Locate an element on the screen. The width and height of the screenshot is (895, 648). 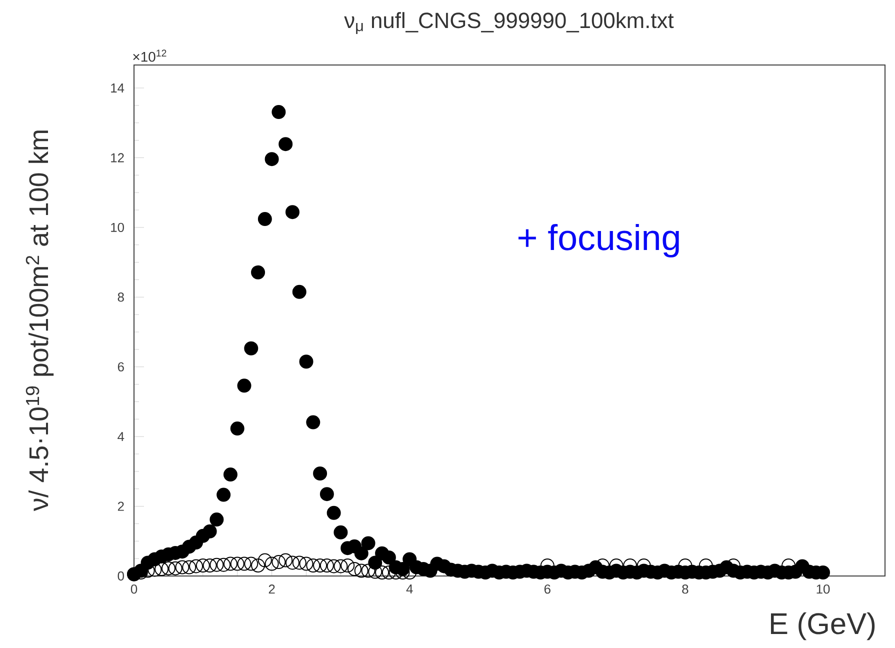
x-tick-label: 2 is located at coordinates (271, 589).